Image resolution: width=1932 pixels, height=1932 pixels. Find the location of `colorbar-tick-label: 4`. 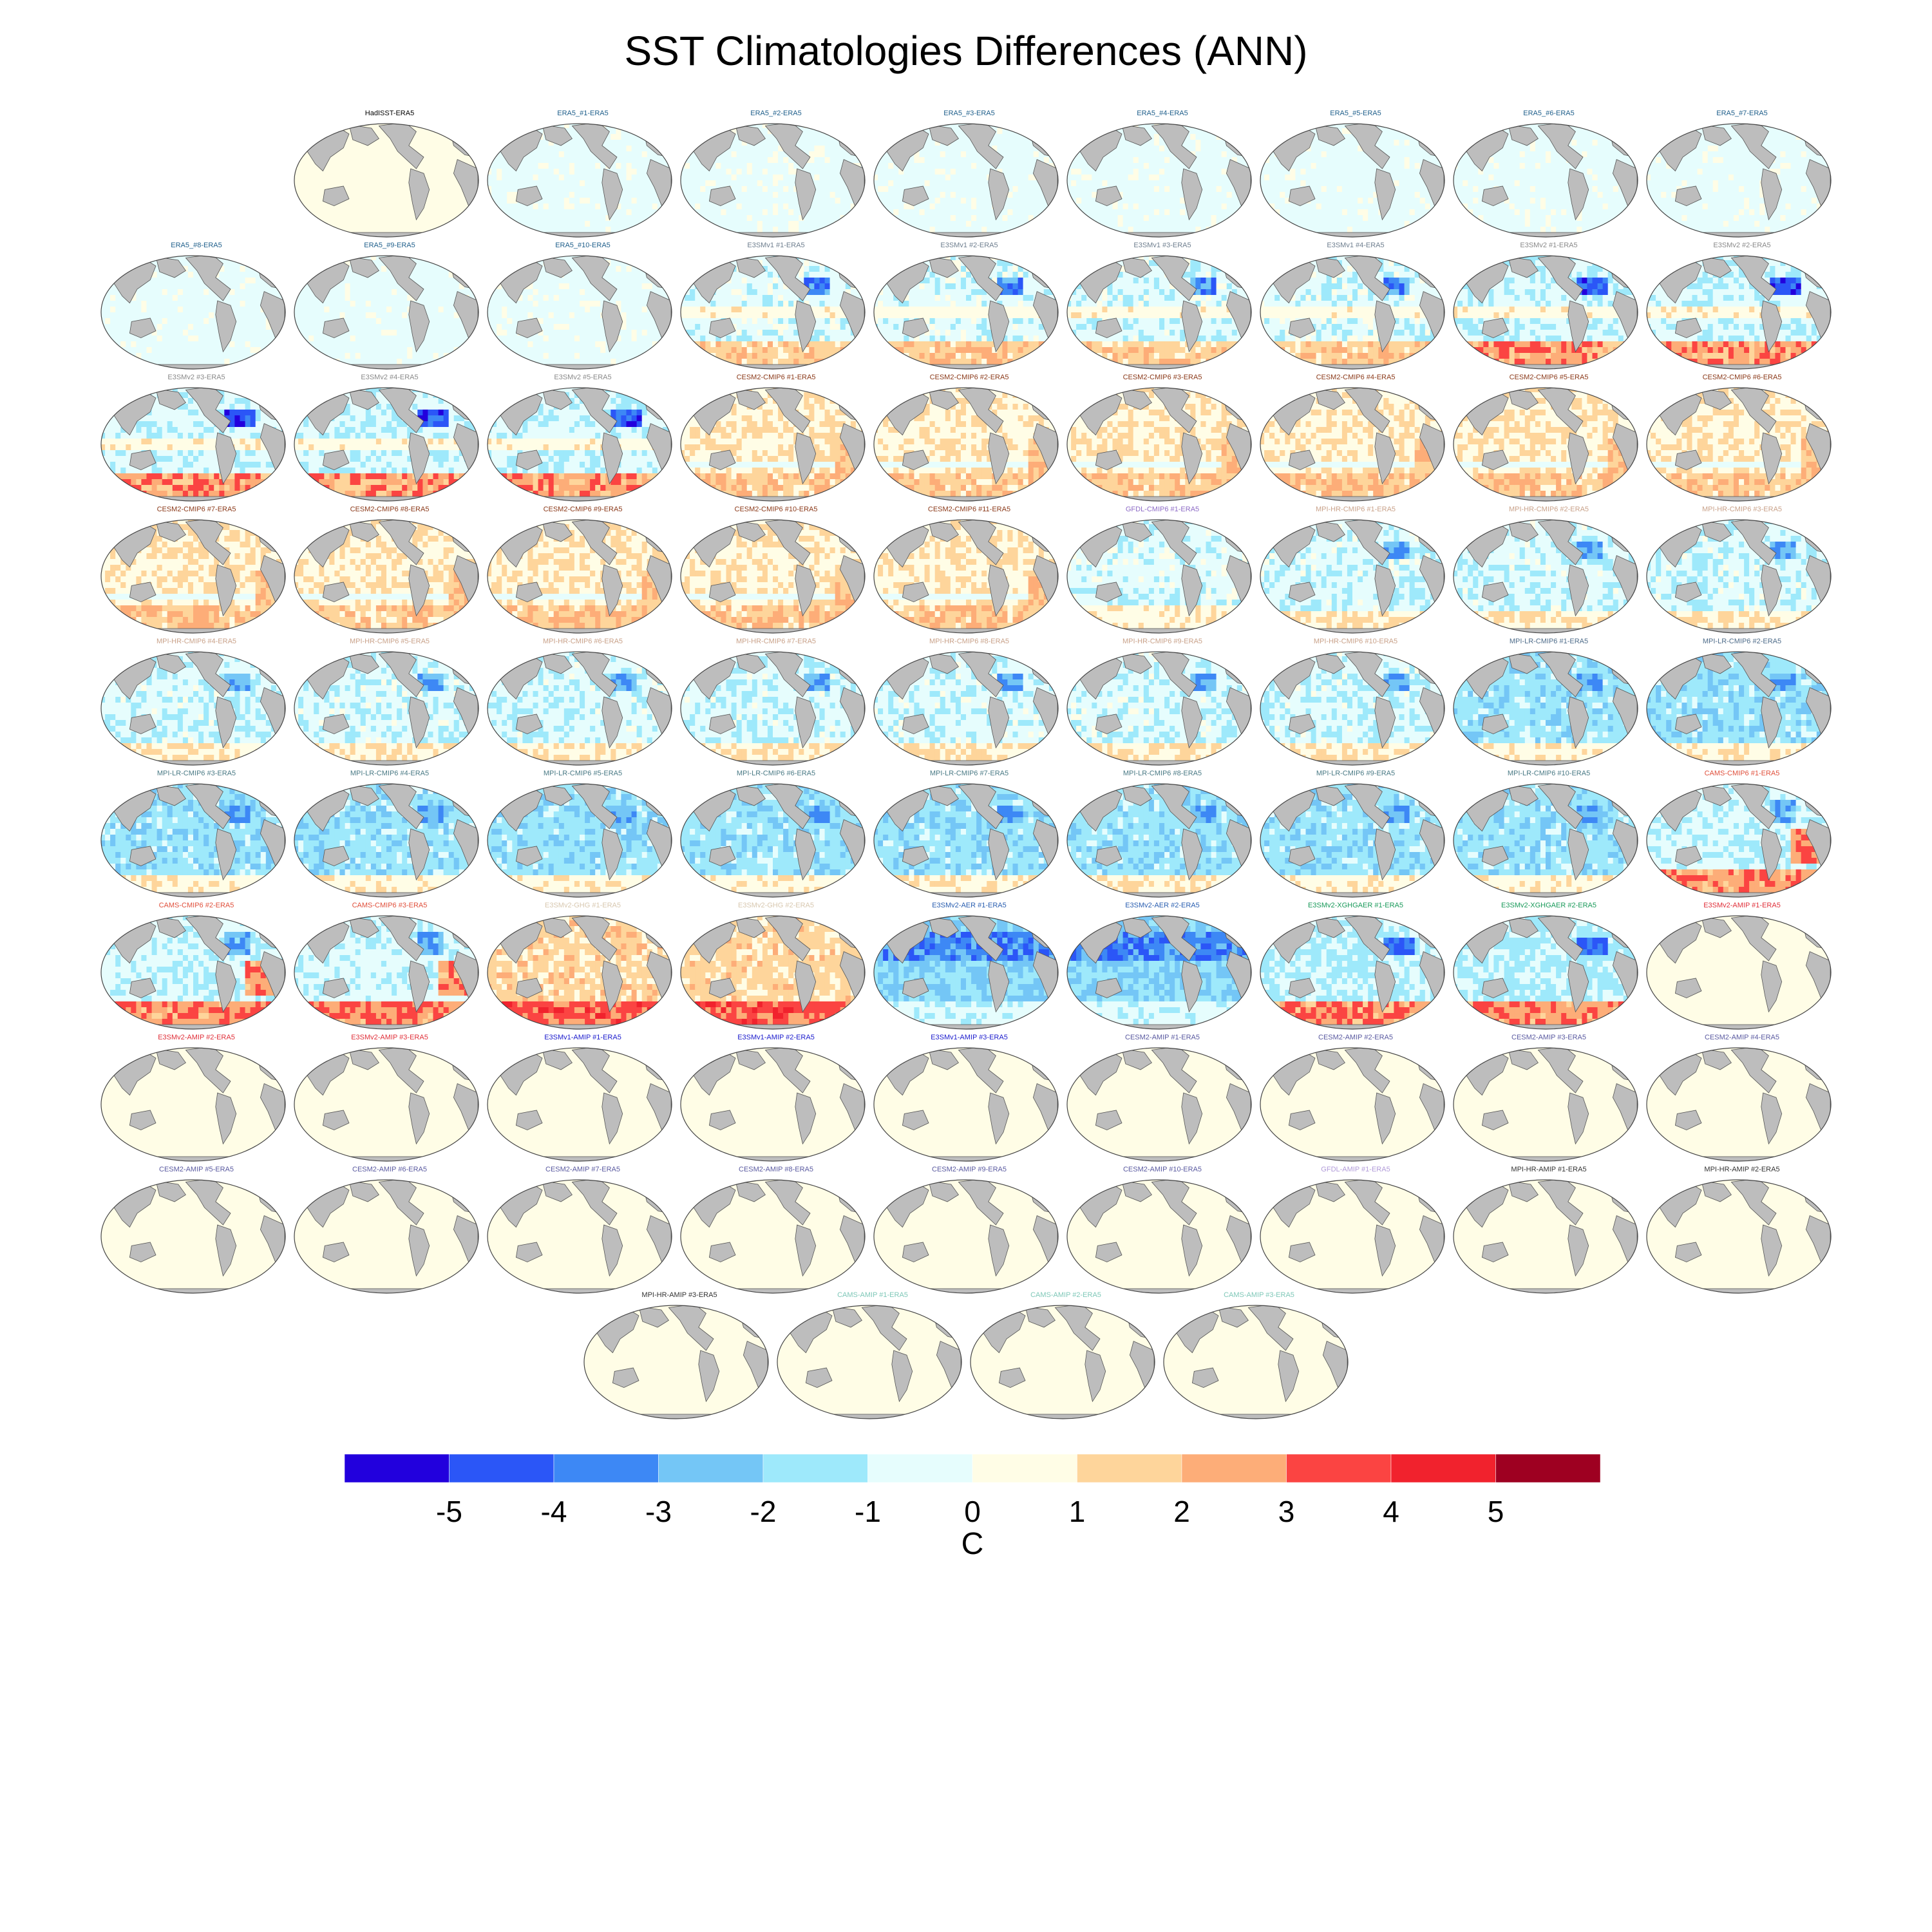

colorbar-tick-label: 4 is located at coordinates (1391, 1512).